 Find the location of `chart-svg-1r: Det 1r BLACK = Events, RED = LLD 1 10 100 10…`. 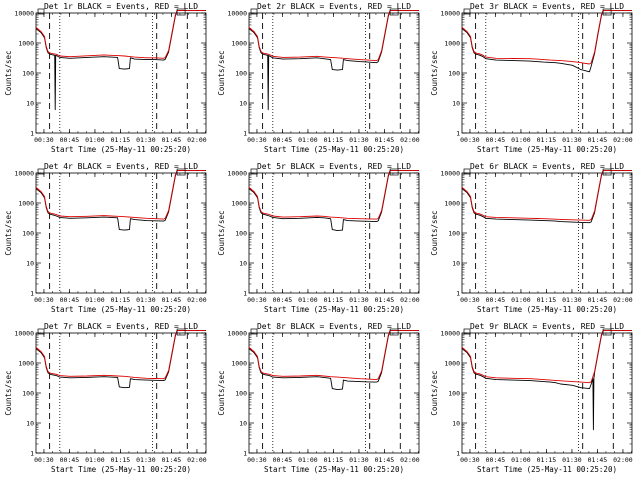

chart-svg-1r: Det 1r BLACK = Events, RED = LLD 1 10 100 10… is located at coordinates (105, 78).